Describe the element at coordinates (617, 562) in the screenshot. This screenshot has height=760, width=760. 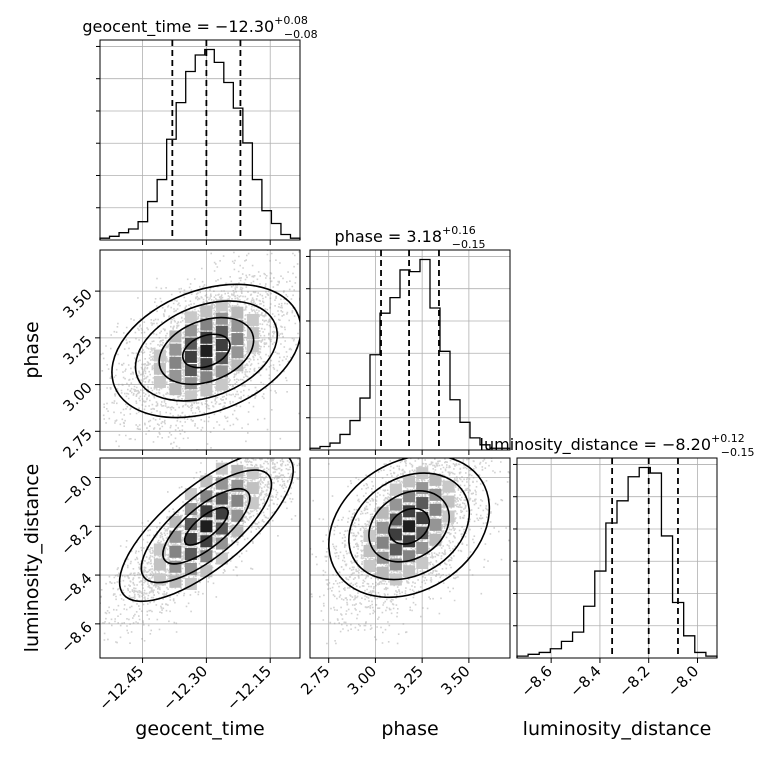
I see `histogram-luminosity_distance` at that location.